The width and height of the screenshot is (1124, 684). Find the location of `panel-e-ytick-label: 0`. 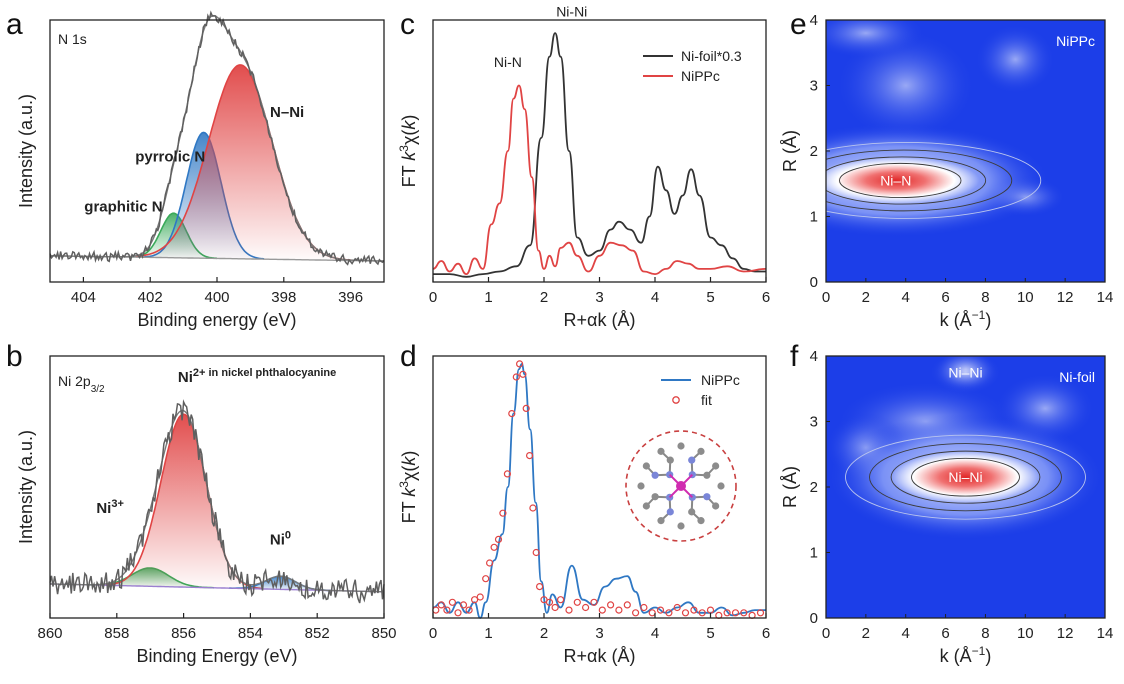

panel-e-ytick-label: 0 is located at coordinates (814, 282).